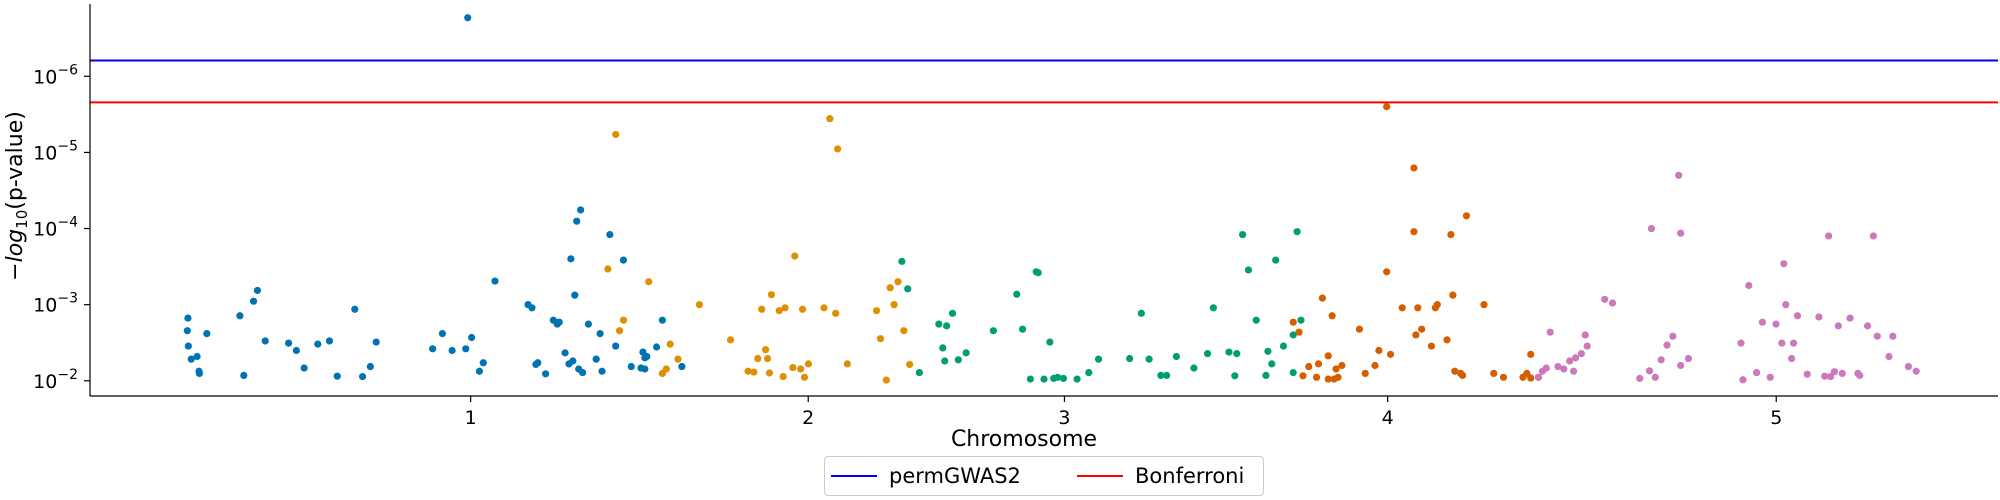  Describe the element at coordinates (1776, 418) in the screenshot. I see `x-tick-label: 5` at that location.